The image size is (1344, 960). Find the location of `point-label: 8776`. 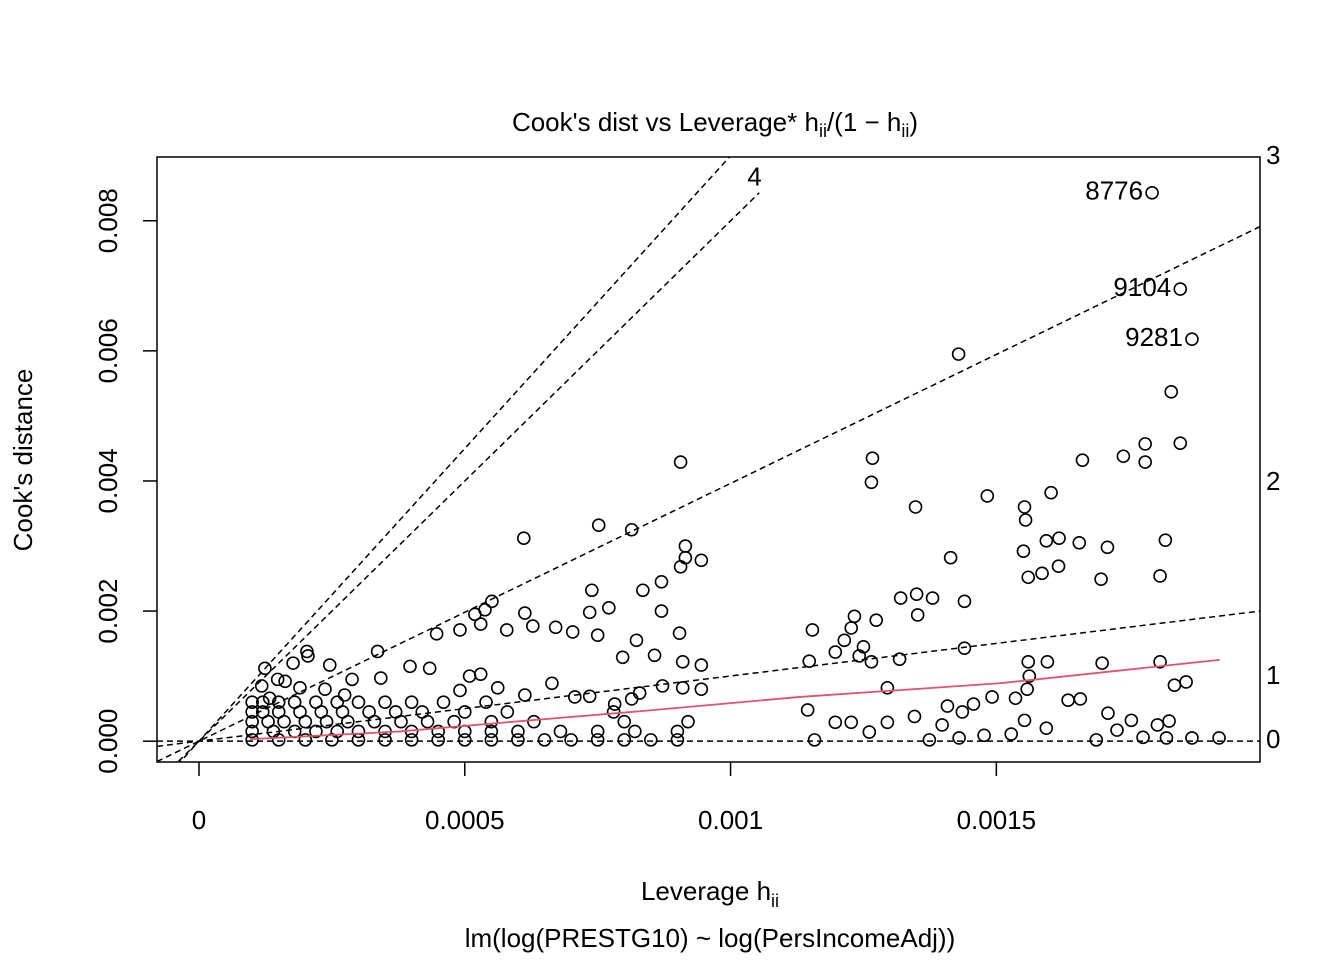

point-label: 8776 is located at coordinates (1114, 191).